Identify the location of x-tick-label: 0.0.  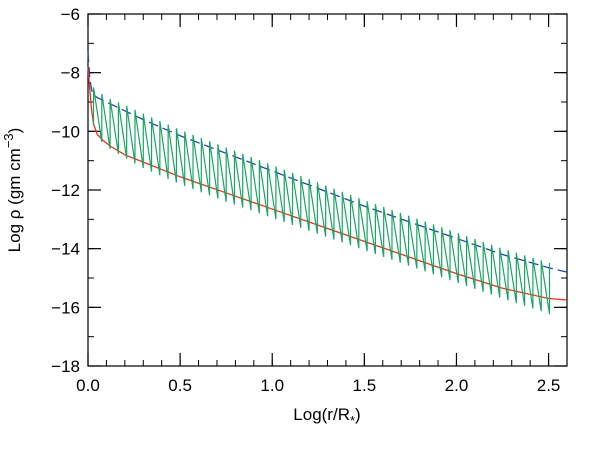
(88, 385).